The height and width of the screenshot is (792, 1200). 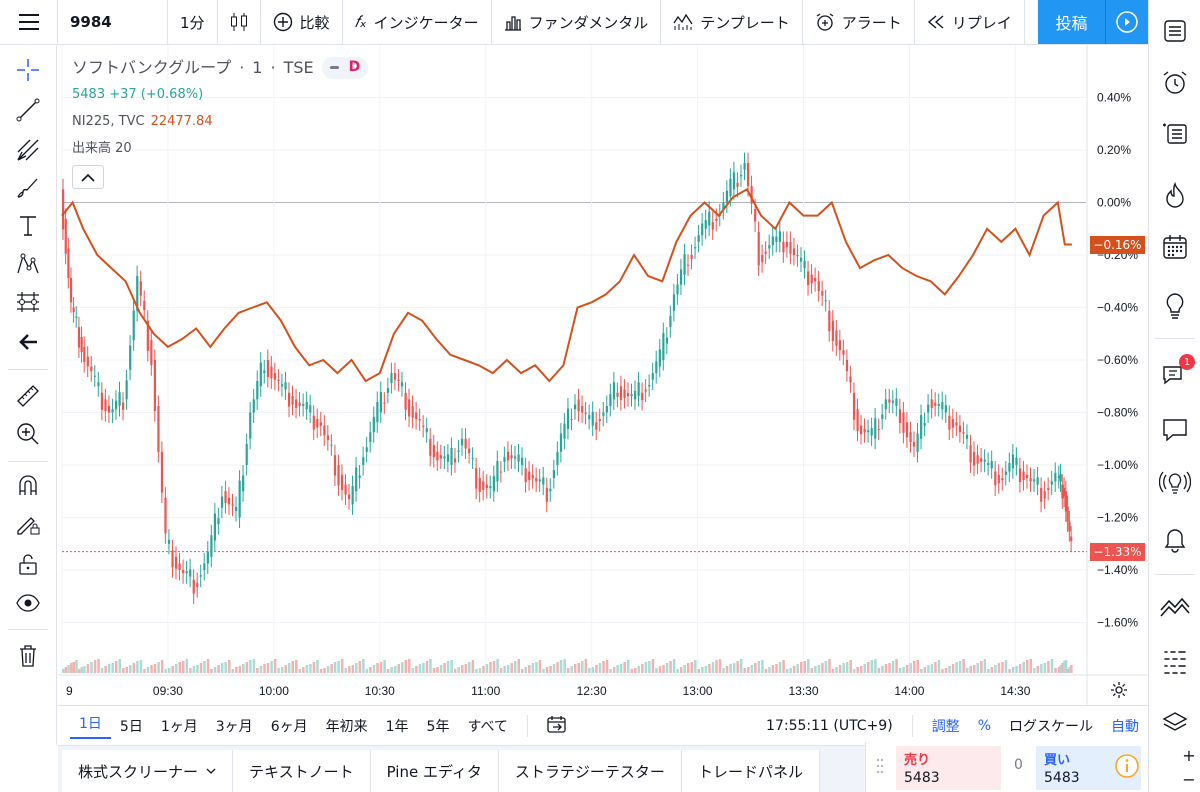 What do you see at coordinates (1175, 483) in the screenshot?
I see `streams-button` at bounding box center [1175, 483].